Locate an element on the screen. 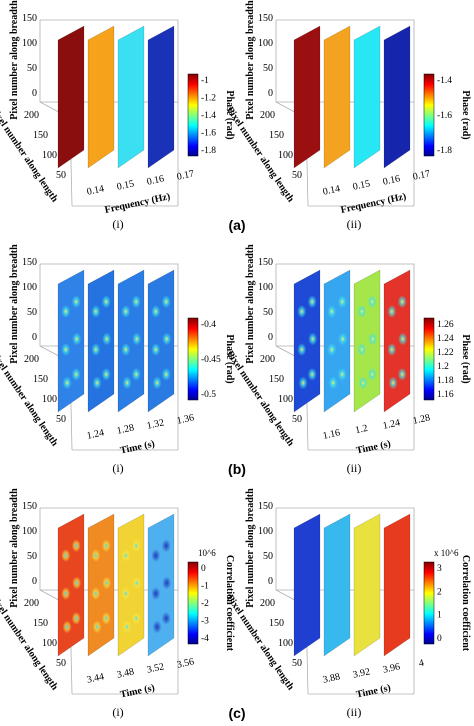 This screenshot has width=474, height=726. colorbar-tick: 1.2 is located at coordinates (443, 367).